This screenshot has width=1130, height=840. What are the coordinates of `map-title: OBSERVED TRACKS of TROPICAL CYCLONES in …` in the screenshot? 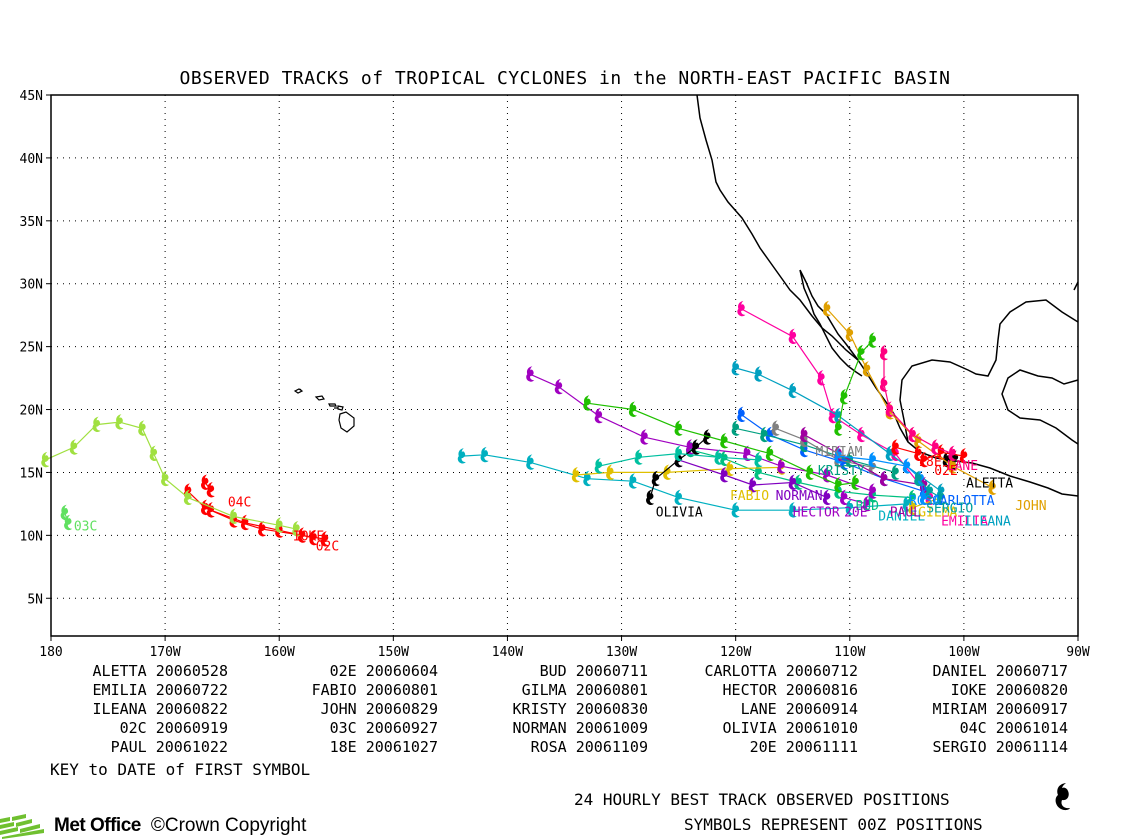 It's located at (565, 78).